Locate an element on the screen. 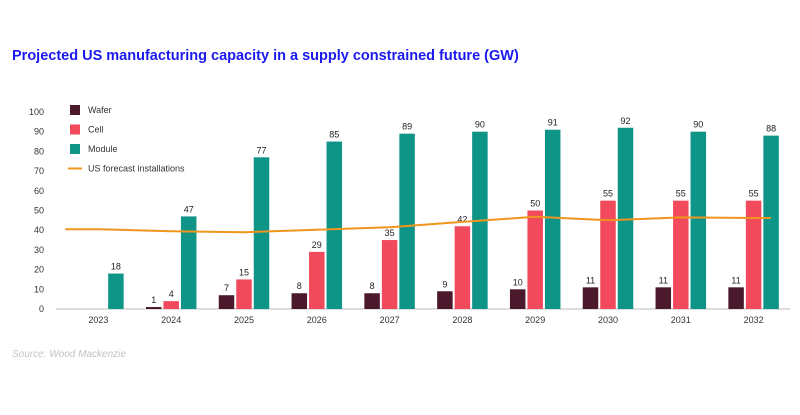 This screenshot has width=800, height=415. bar-cell-2025 is located at coordinates (244, 294).